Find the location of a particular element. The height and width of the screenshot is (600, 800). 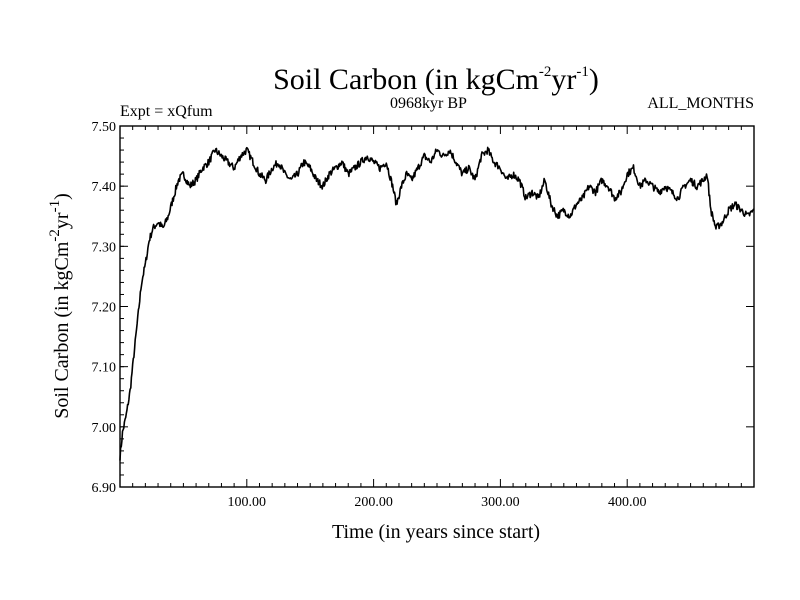

x-axis-label: Time (in years since start) is located at coordinates (436, 532).